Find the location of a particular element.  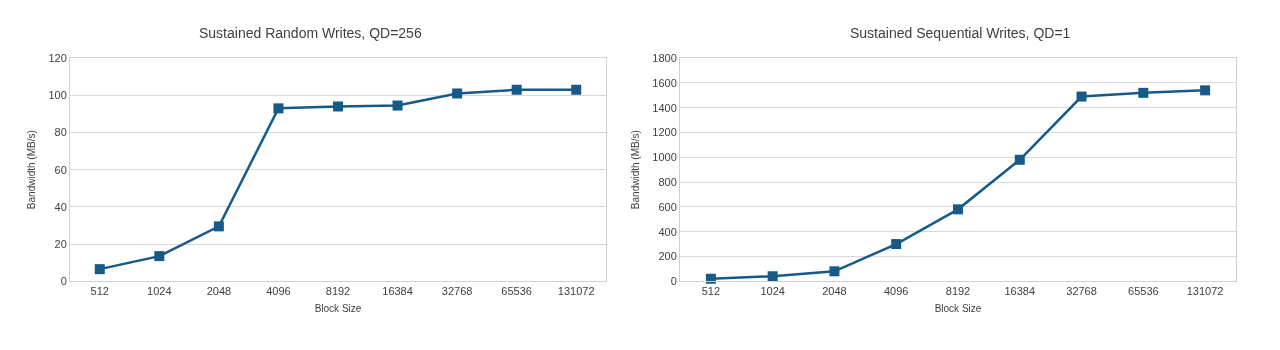

y-tick-label: 600 is located at coordinates (667, 206).